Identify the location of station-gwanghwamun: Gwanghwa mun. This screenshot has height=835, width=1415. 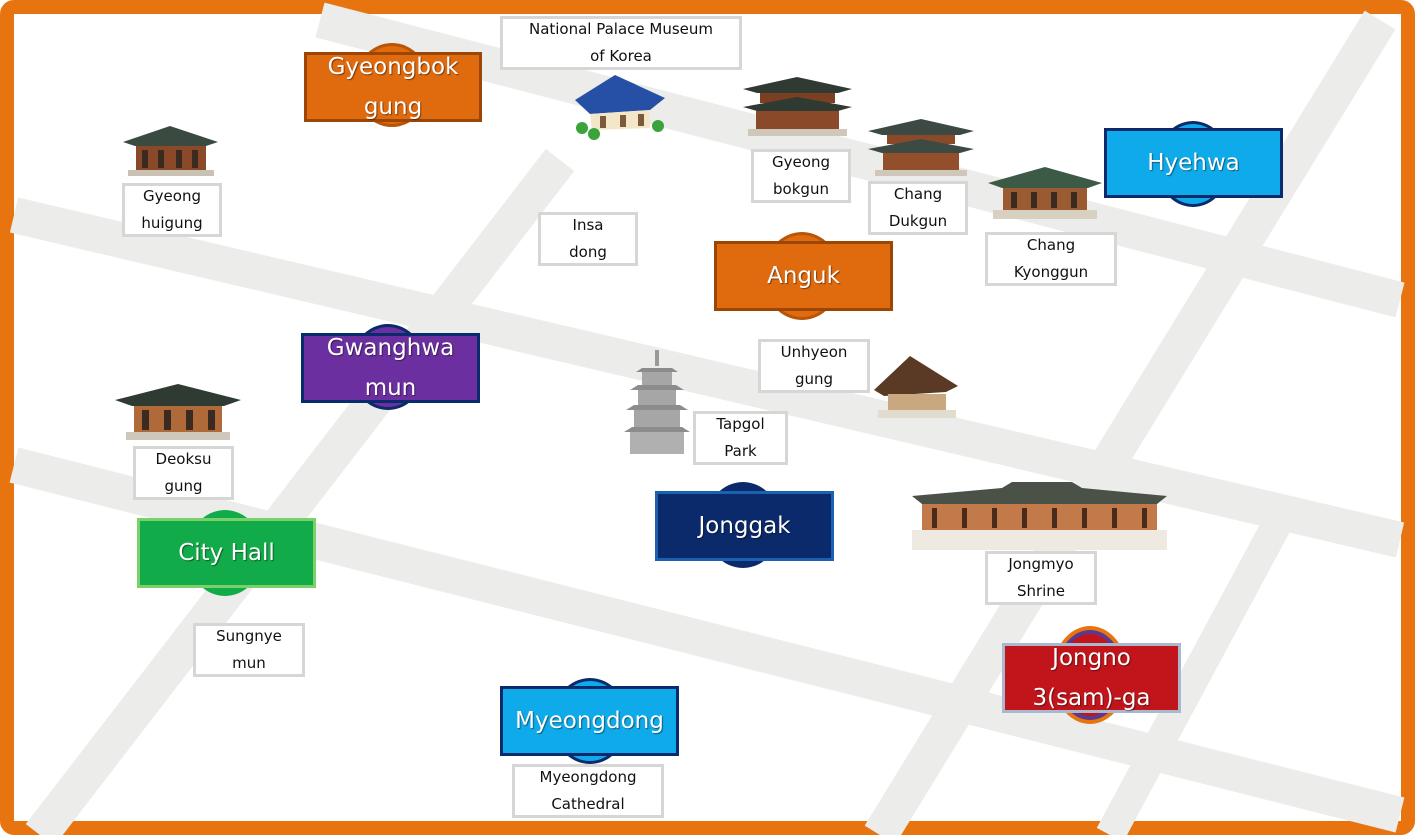
(390, 368).